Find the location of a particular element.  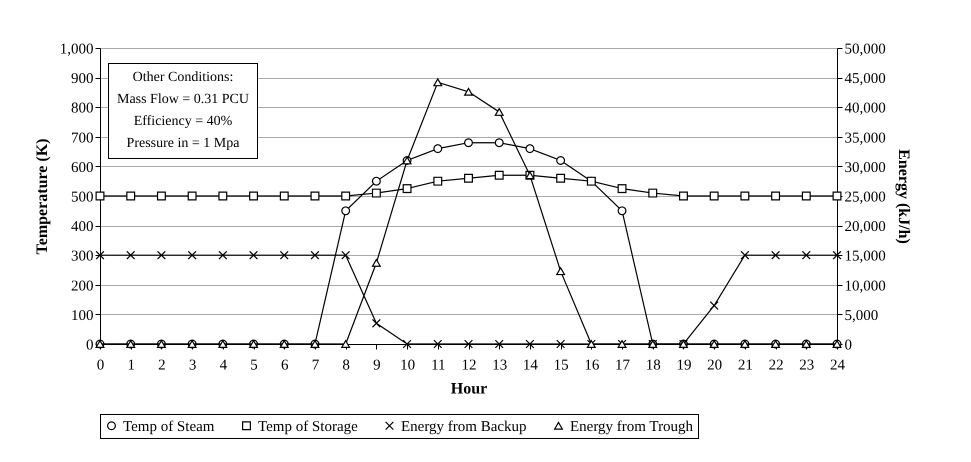

x-tick-label: 20 is located at coordinates (714, 366).